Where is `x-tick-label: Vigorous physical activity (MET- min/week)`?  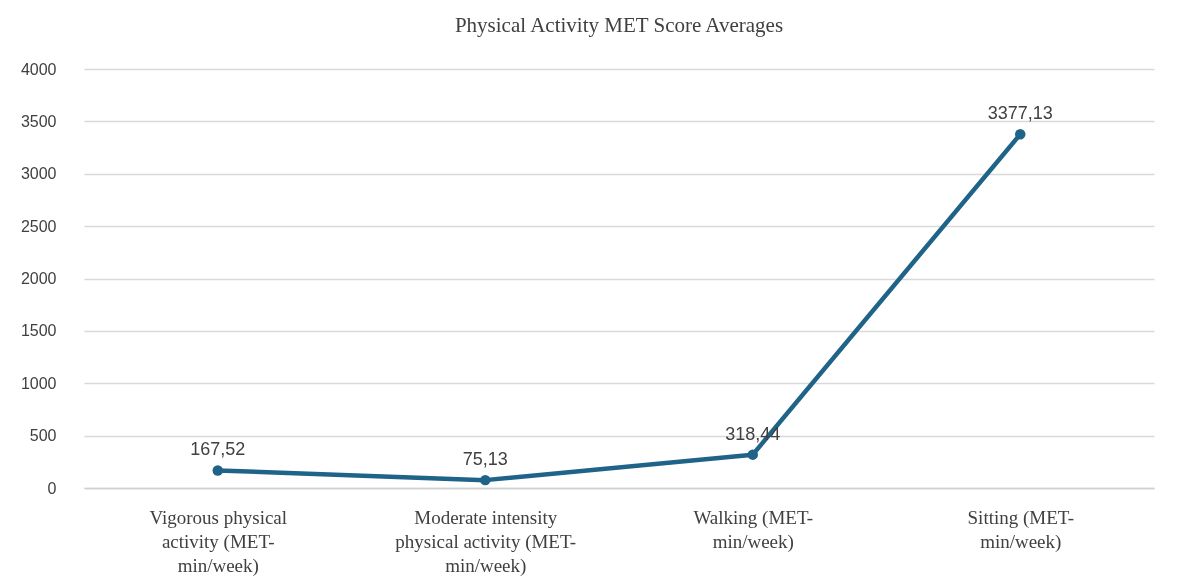
x-tick-label: Vigorous physical activity (MET- min/week) is located at coordinates (218, 541).